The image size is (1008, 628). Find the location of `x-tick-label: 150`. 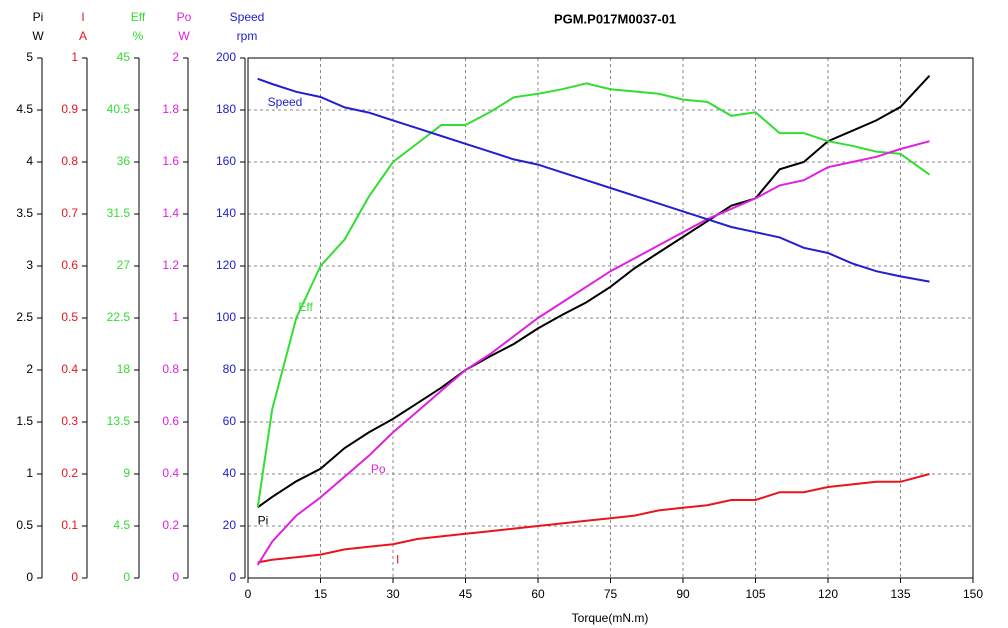

x-tick-label: 150 is located at coordinates (973, 594).